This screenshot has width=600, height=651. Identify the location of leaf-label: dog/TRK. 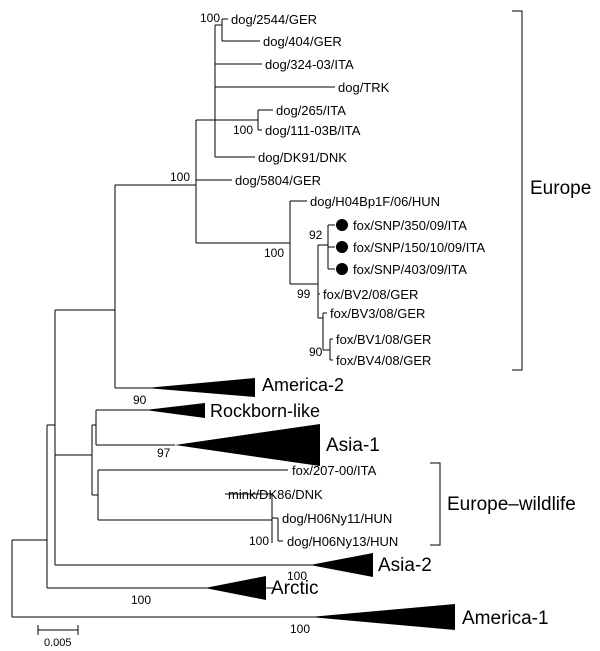
(364, 87).